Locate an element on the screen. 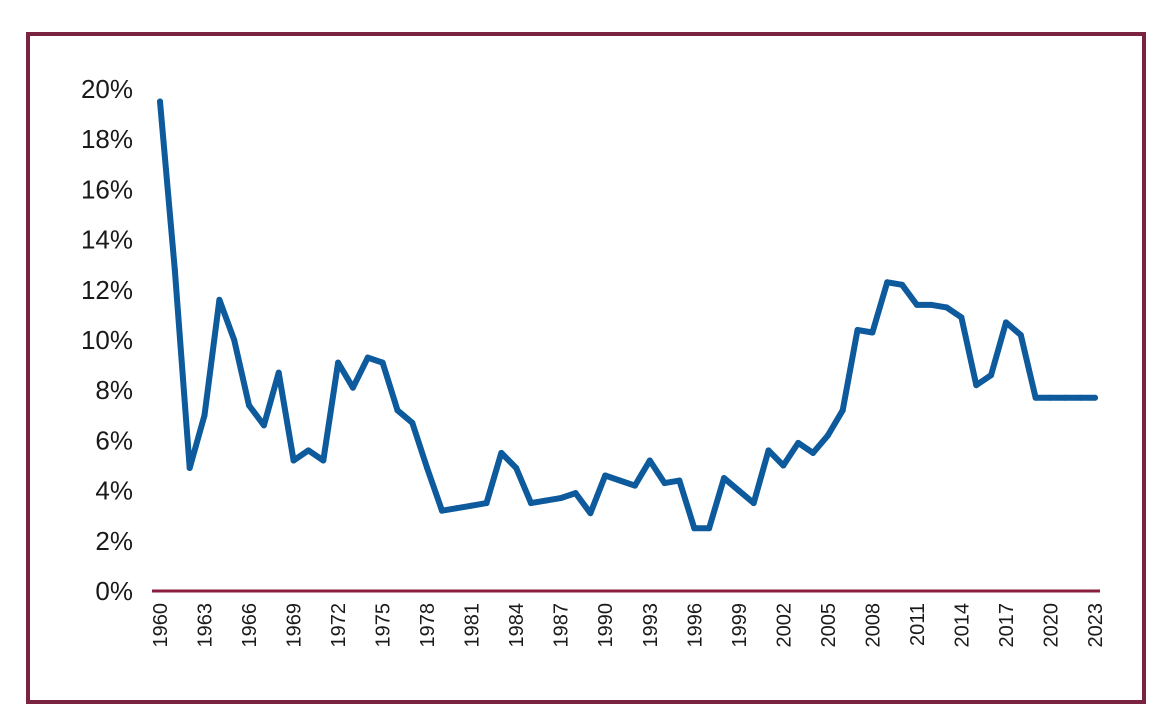 This screenshot has width=1160, height=721. x-tick-label: 2008 is located at coordinates (873, 625).